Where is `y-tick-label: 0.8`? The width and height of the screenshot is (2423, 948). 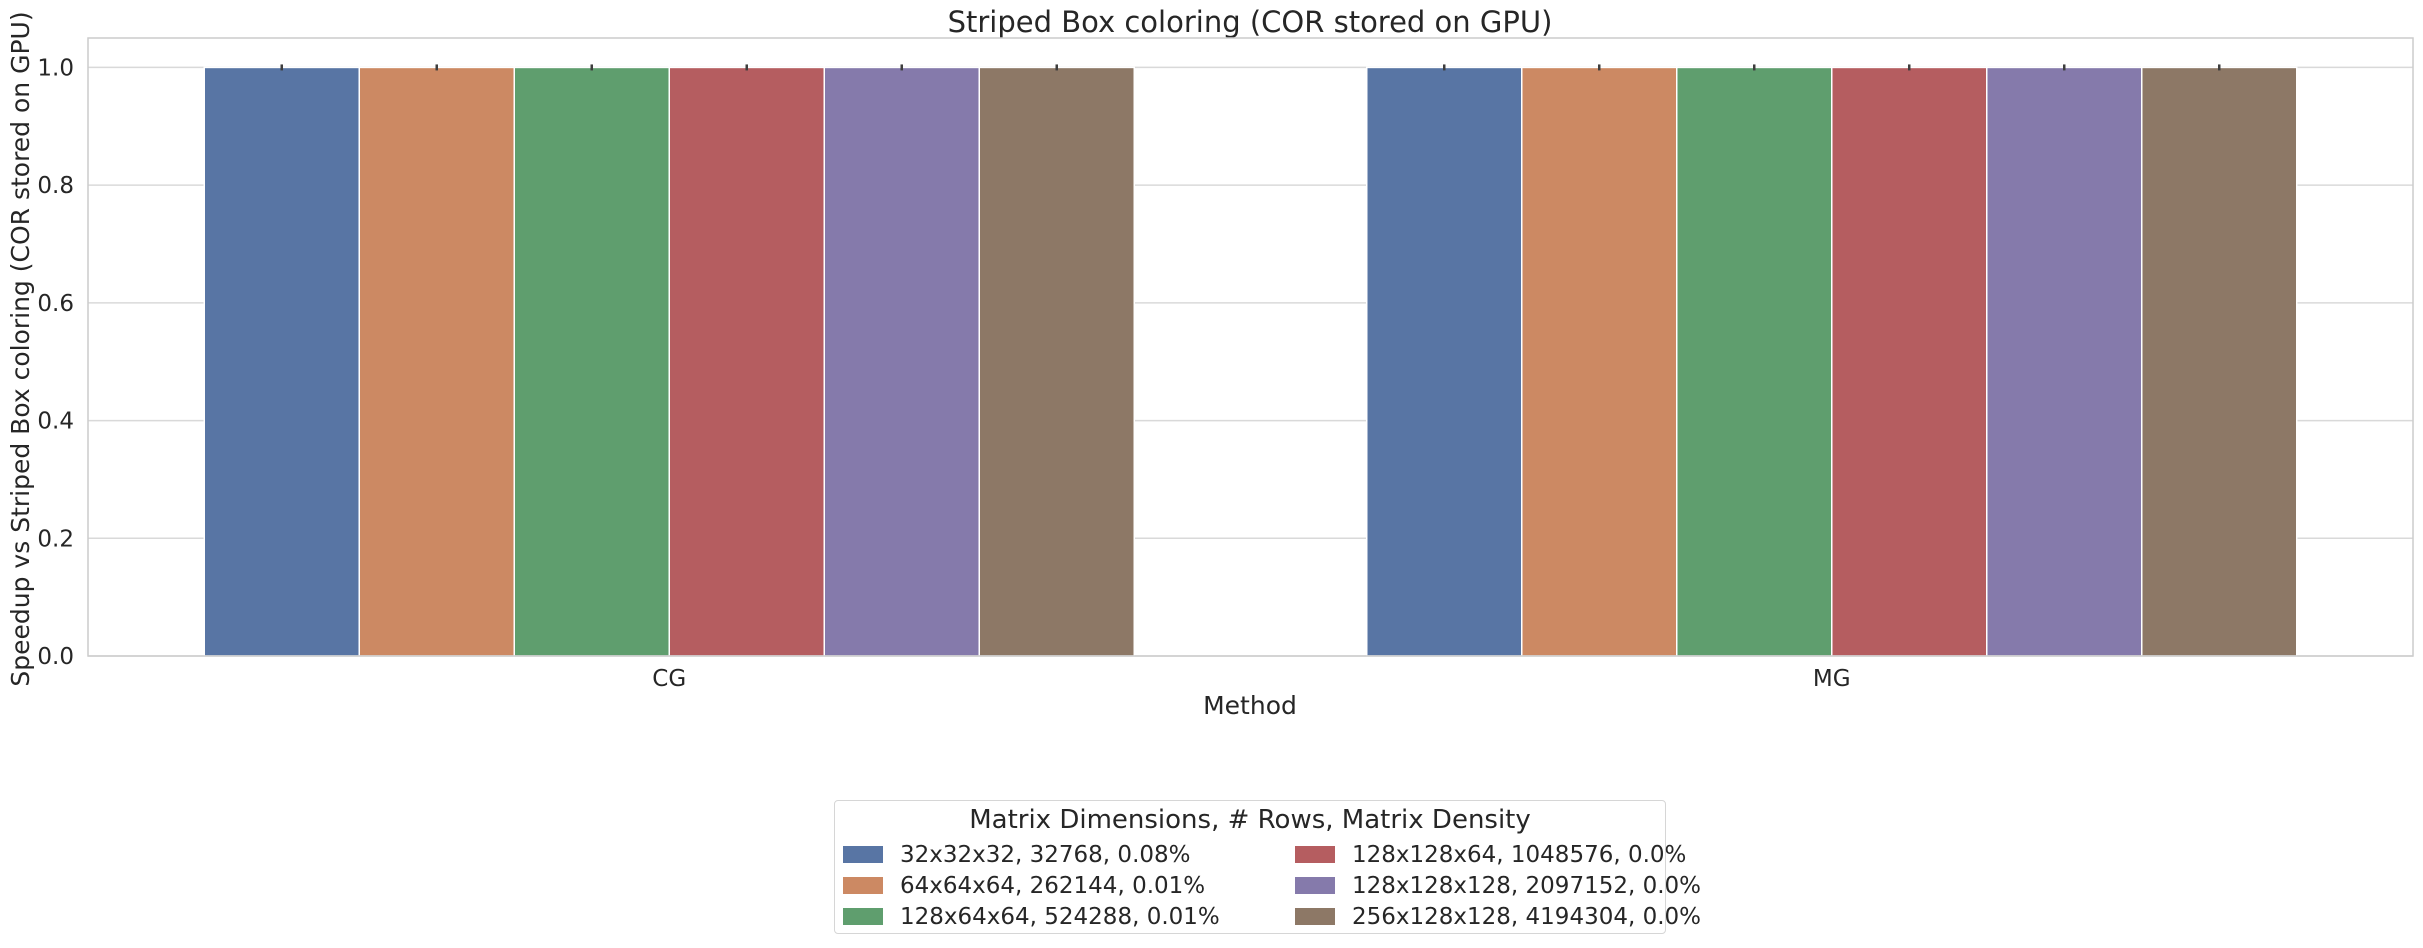
y-tick-label: 0.8 is located at coordinates (55, 186).